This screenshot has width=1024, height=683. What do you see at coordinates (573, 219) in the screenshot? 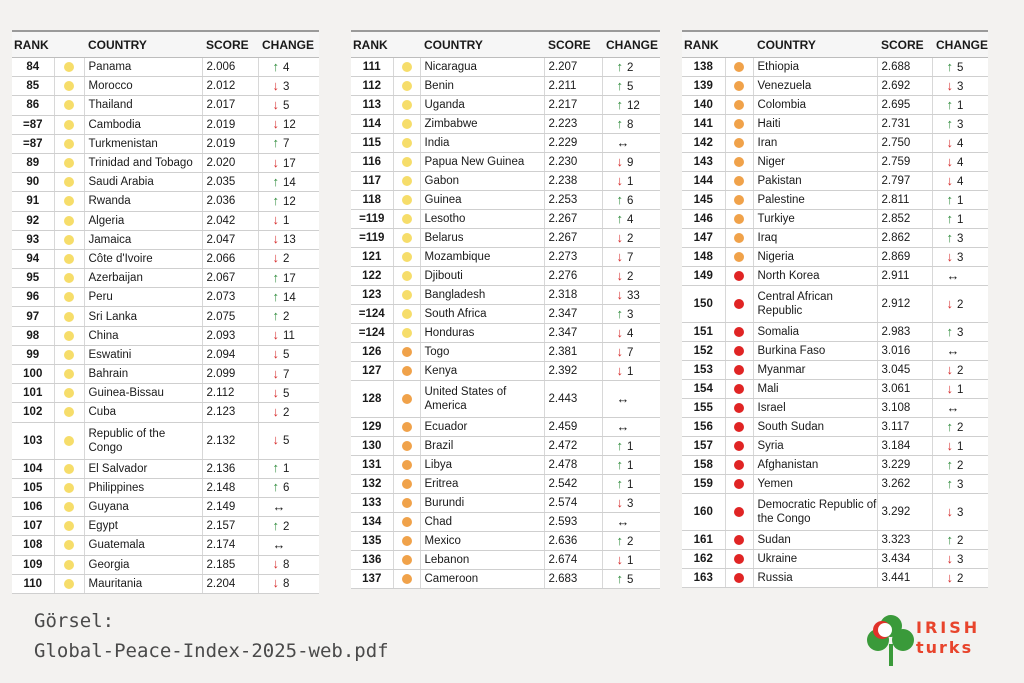
I see `score-cell: 2.267` at bounding box center [573, 219].